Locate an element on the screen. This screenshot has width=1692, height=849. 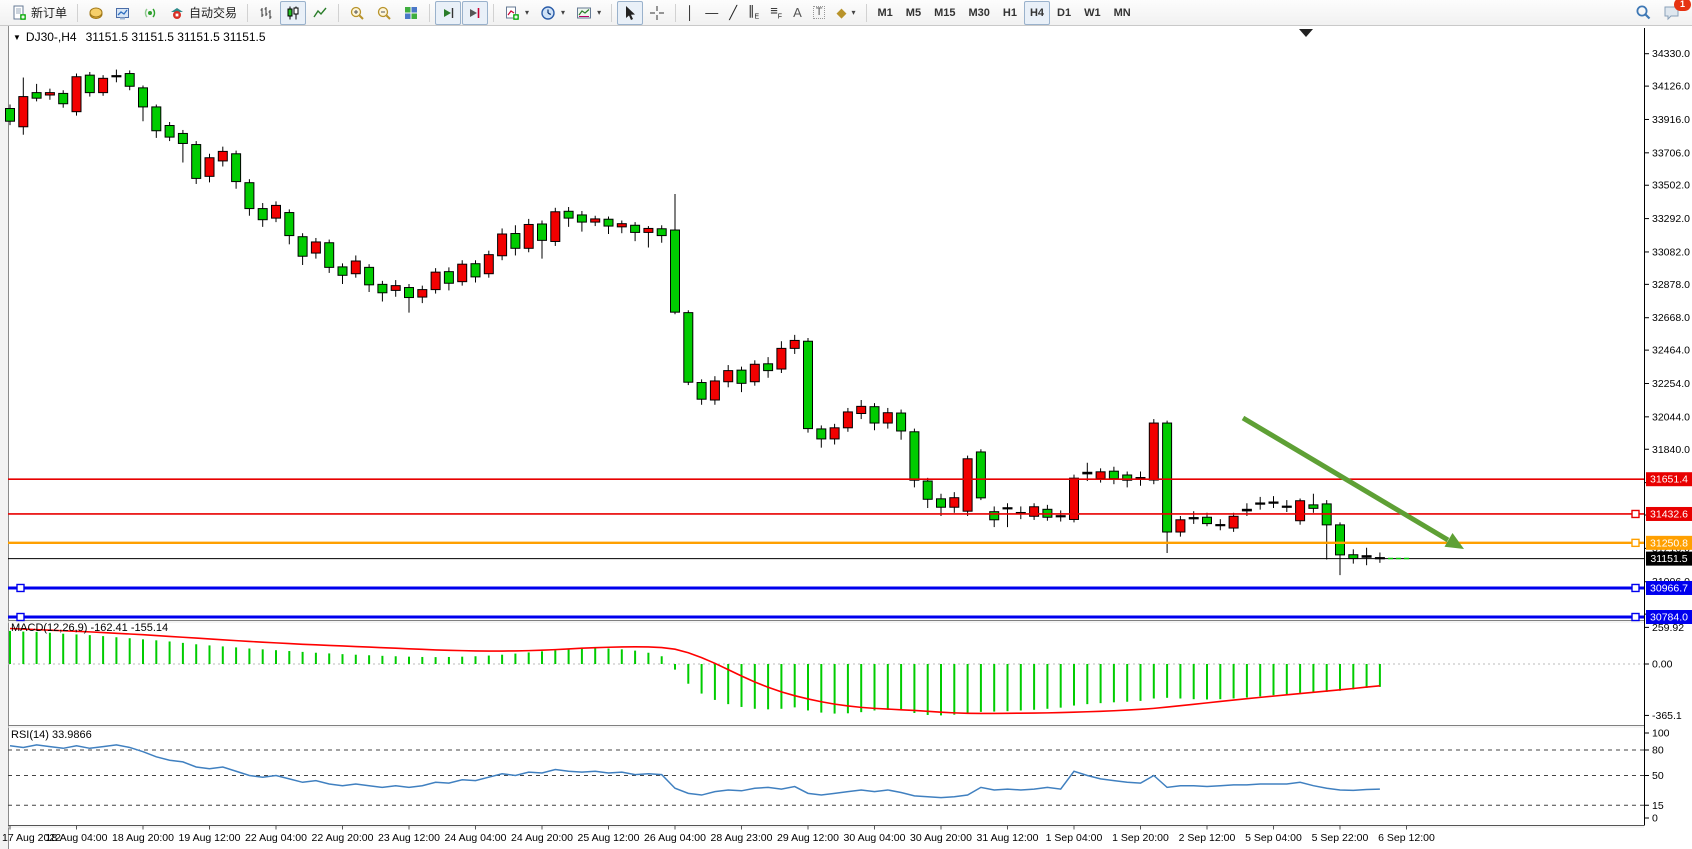
fibonacci-icon: ≡F is located at coordinates (776, 12).